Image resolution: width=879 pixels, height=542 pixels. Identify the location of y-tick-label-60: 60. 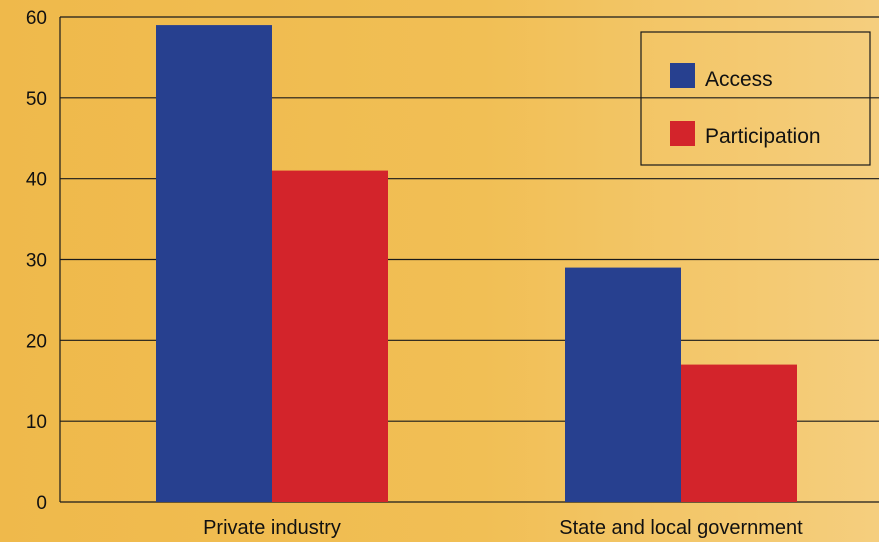
(36, 18).